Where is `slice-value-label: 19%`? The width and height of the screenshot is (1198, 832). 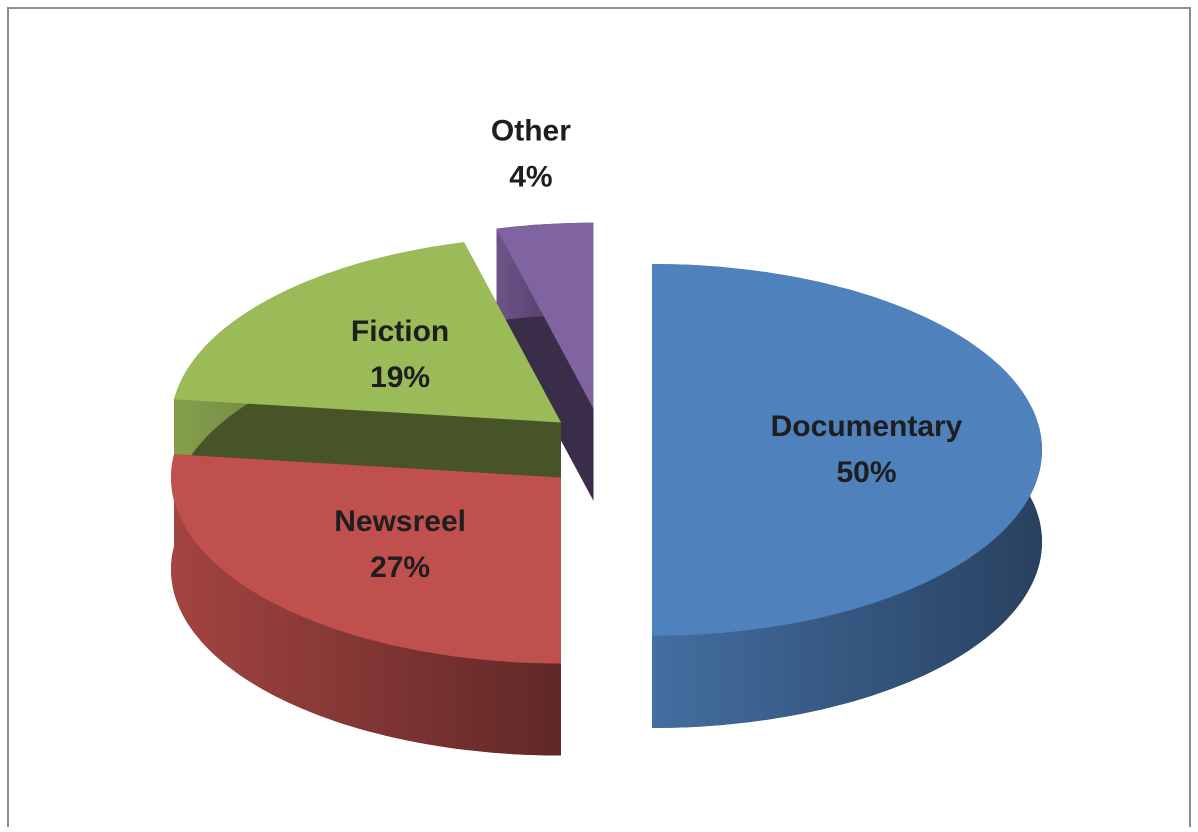 slice-value-label: 19% is located at coordinates (400, 377).